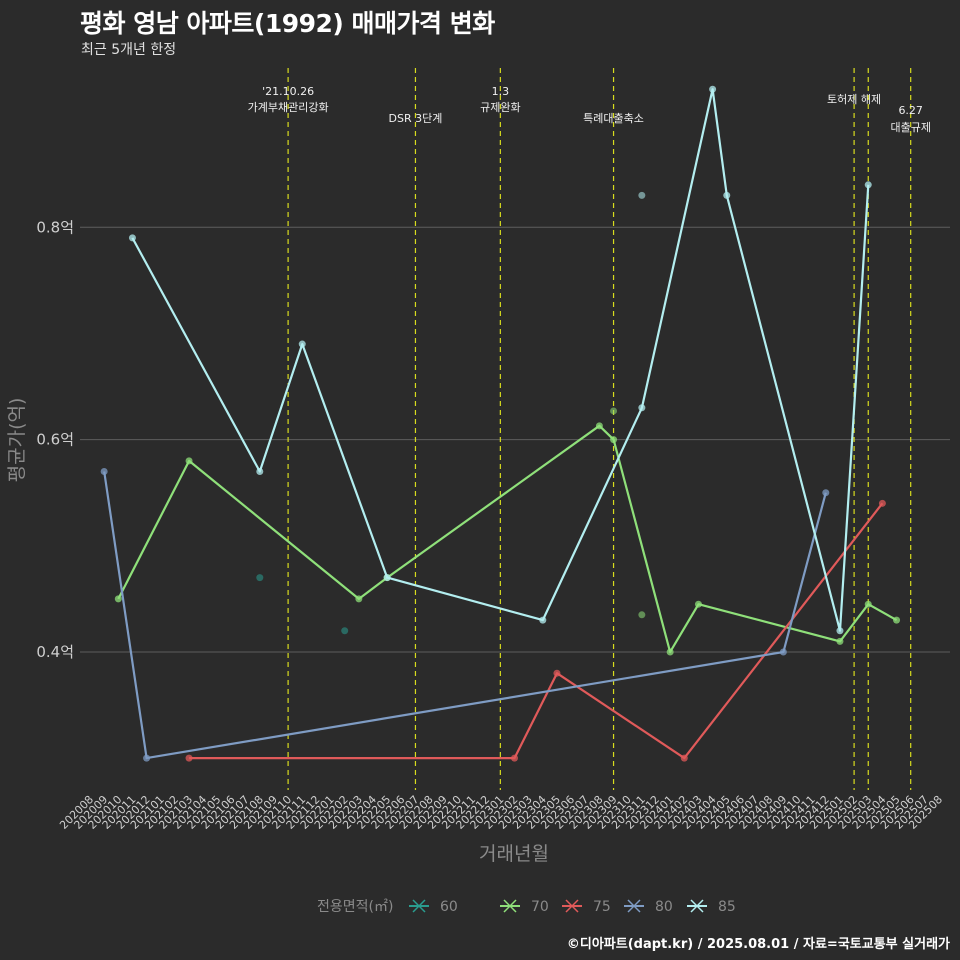 Image resolution: width=960 pixels, height=960 pixels. What do you see at coordinates (500, 107) in the screenshot?
I see `event-label: 규제완화` at bounding box center [500, 107].